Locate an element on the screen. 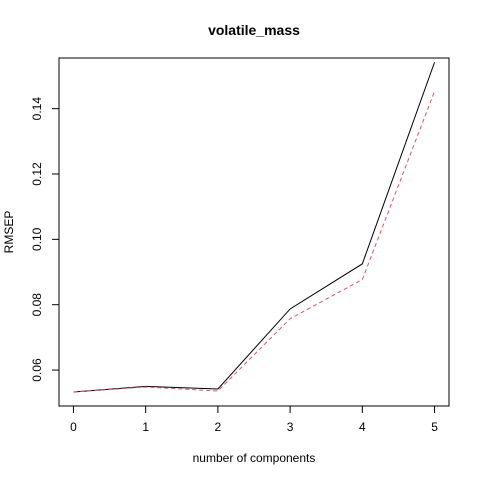  y-tick-label: 0.10 is located at coordinates (37, 239).